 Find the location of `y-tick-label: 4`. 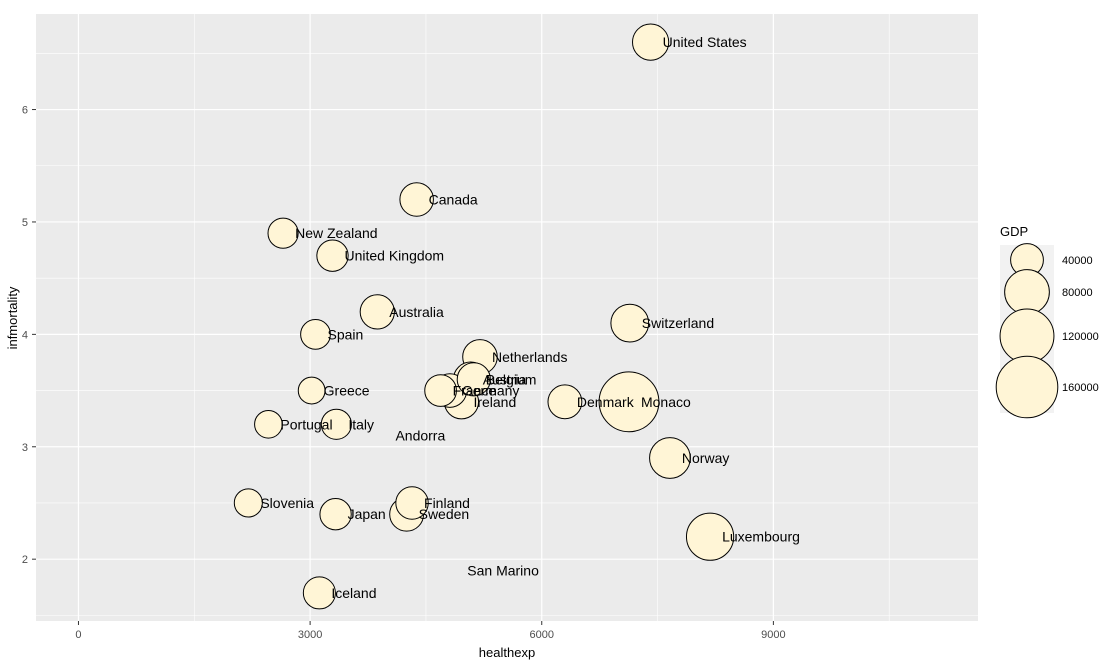

y-tick-label: 4 is located at coordinates (25, 335).